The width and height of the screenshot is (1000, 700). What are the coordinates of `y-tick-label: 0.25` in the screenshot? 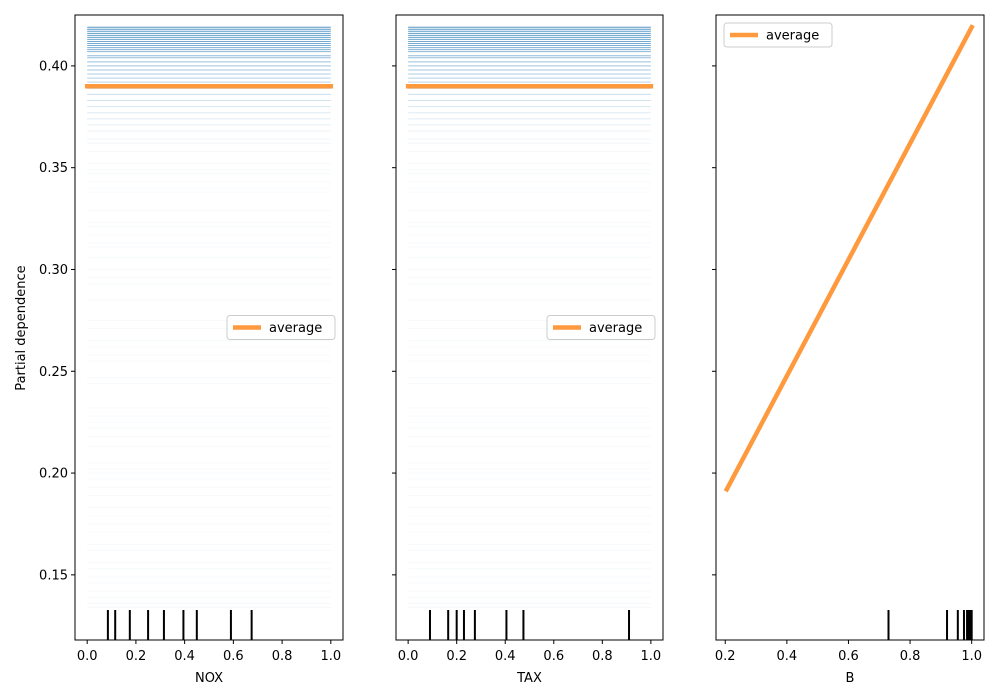 It's located at (53, 372).